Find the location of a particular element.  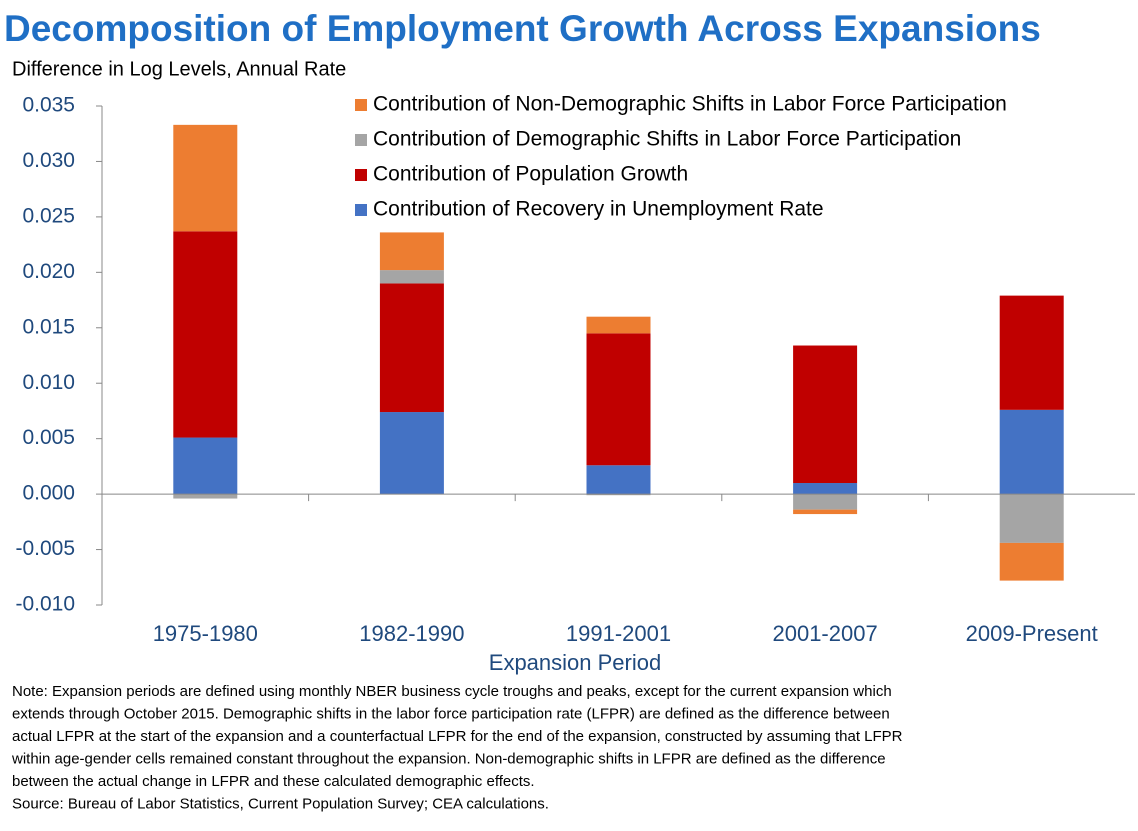

y-tick-label: 0.020 is located at coordinates (48, 271).